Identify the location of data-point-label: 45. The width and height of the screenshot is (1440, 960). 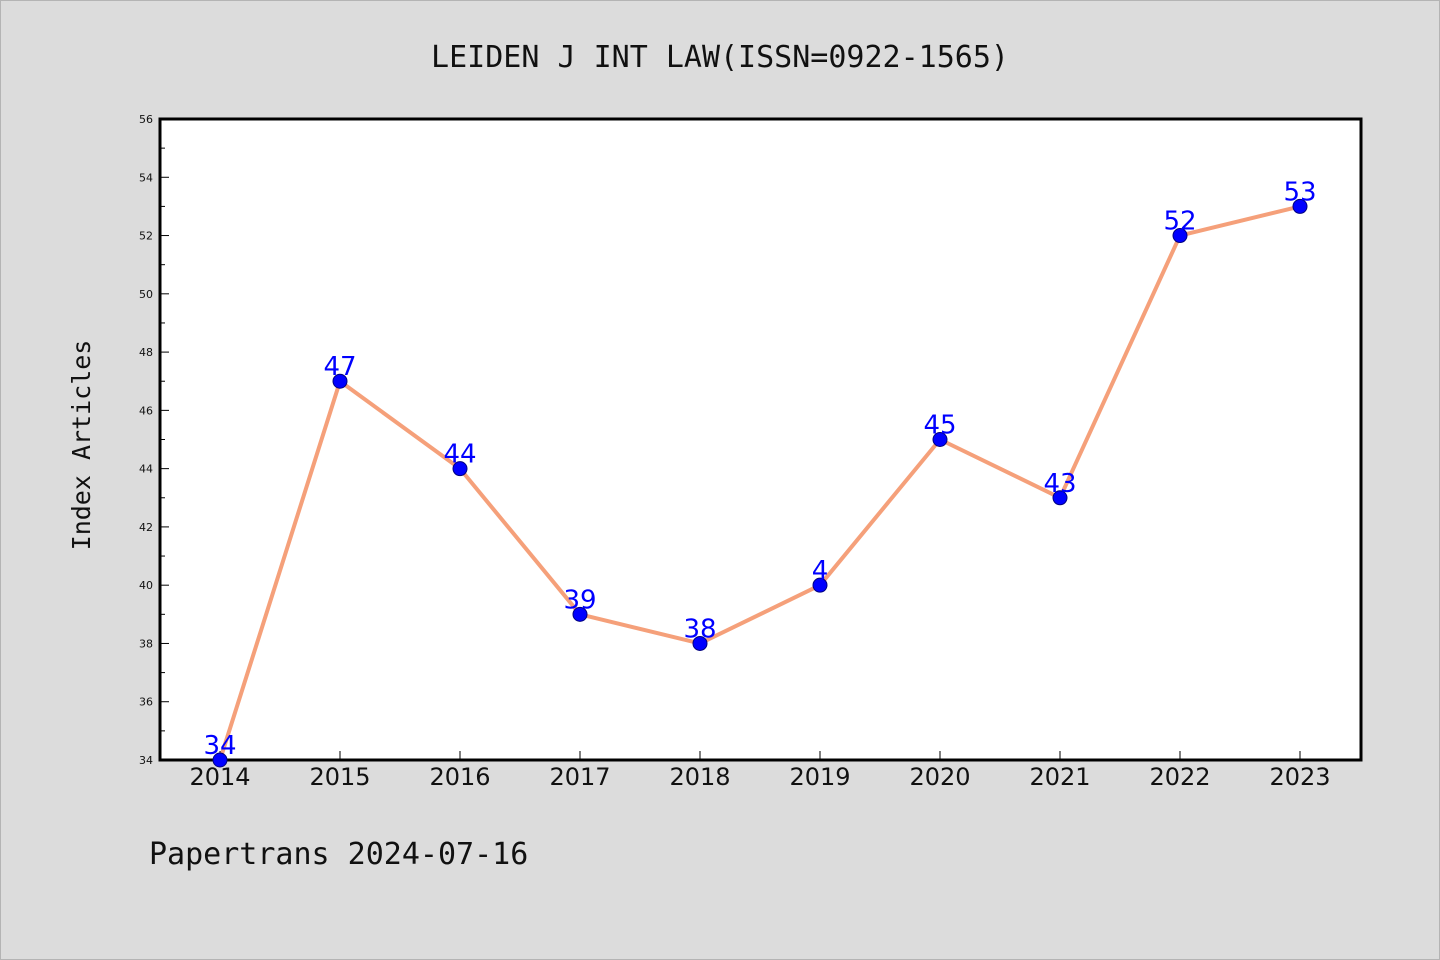
(939, 426).